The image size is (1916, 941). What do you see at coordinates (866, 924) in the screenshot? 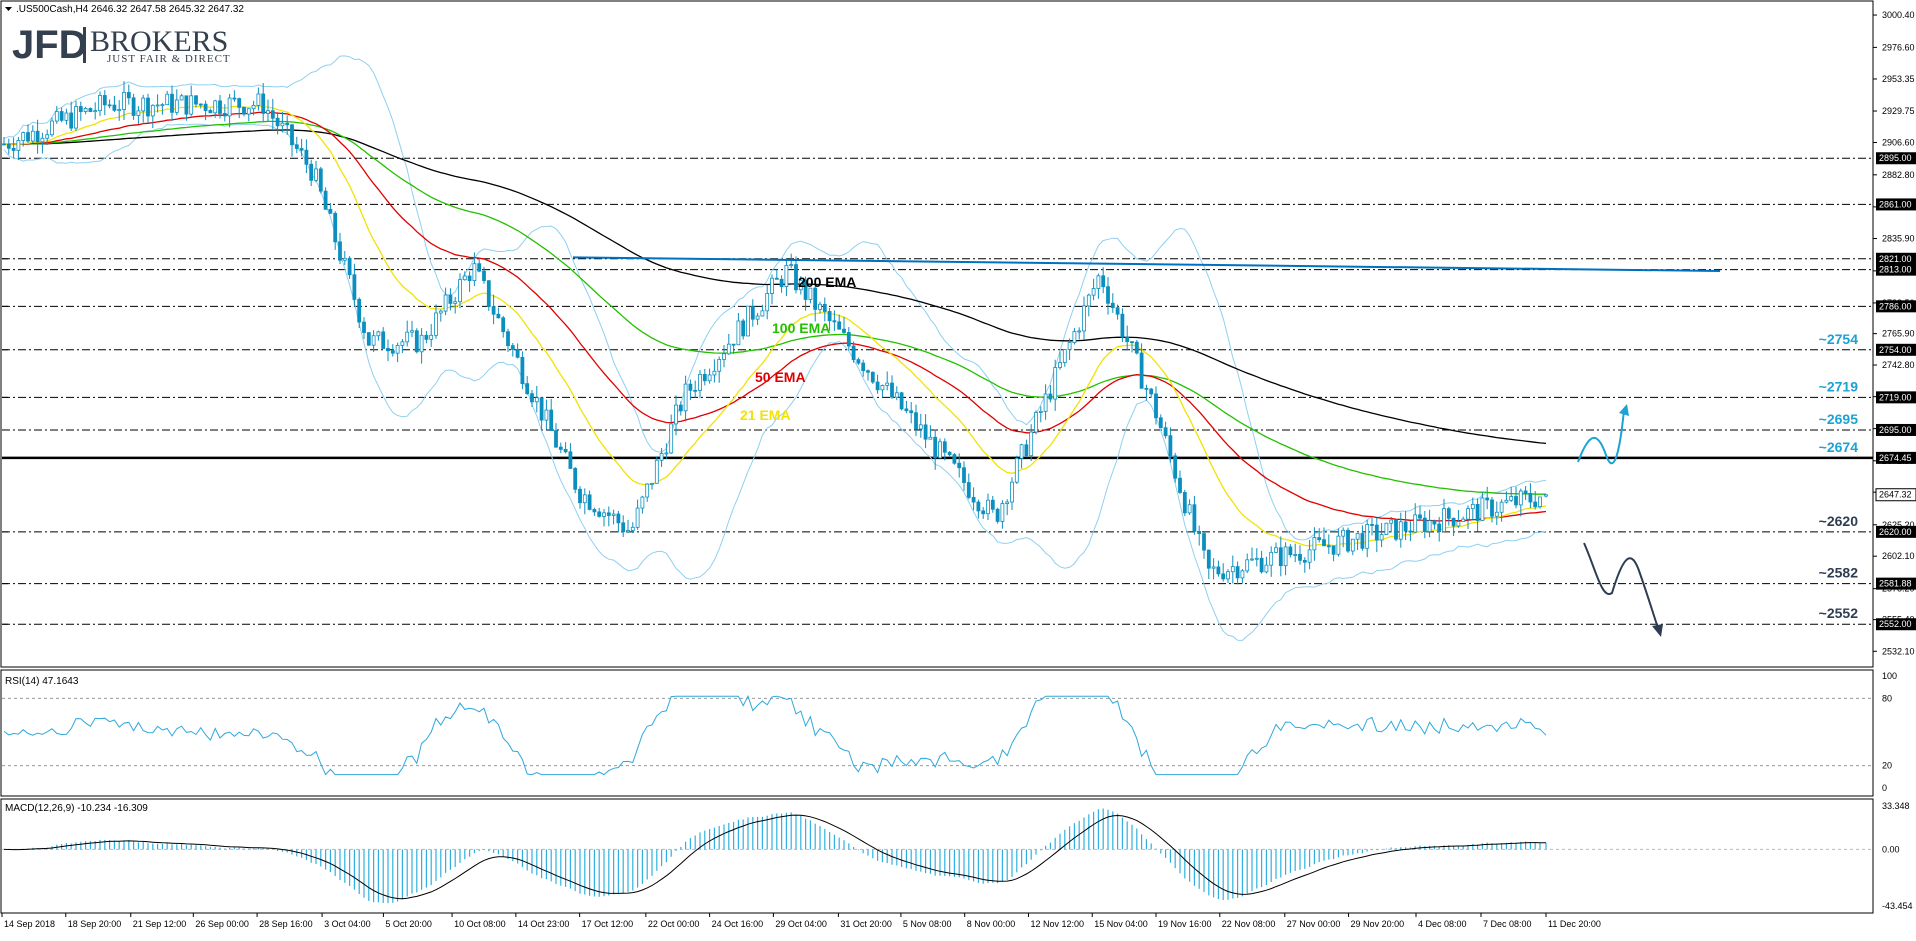
I see `time-tick-label: 31 Oct 20:00` at bounding box center [866, 924].